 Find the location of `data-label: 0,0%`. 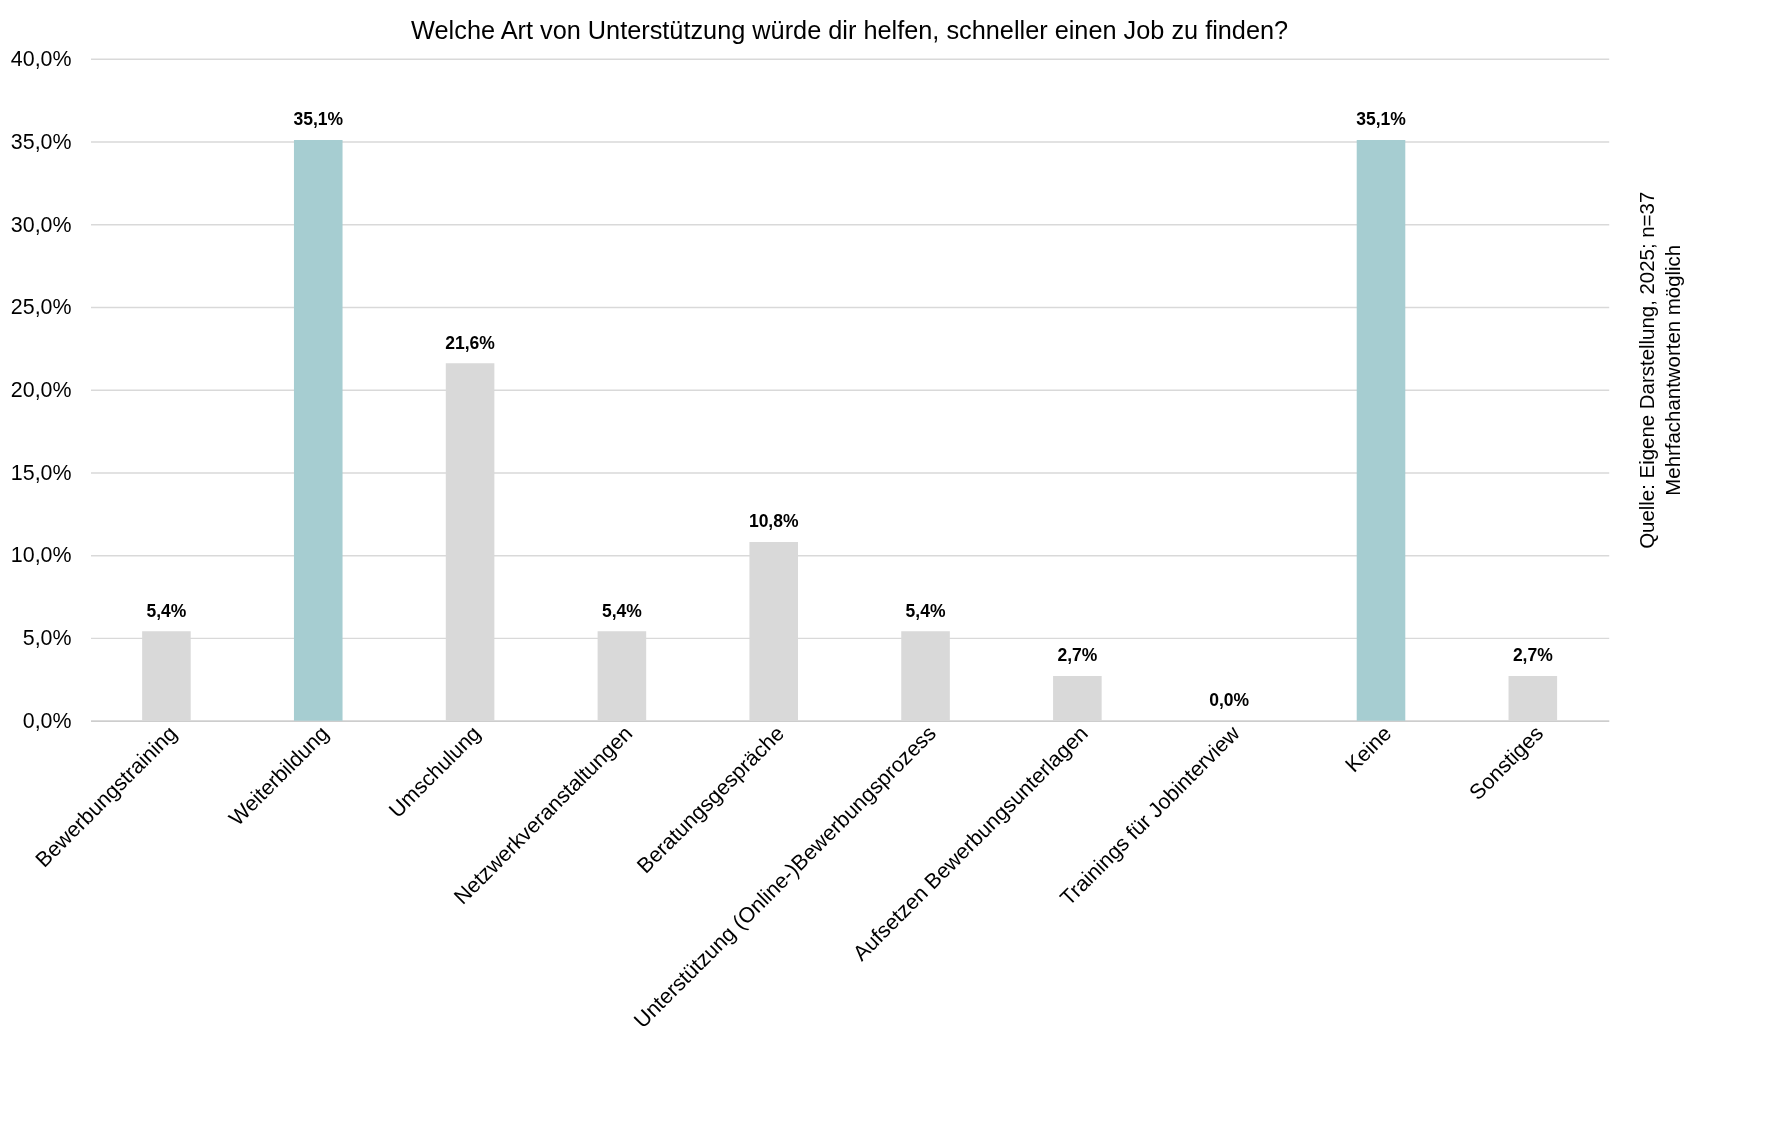

data-label: 0,0% is located at coordinates (1229, 700).